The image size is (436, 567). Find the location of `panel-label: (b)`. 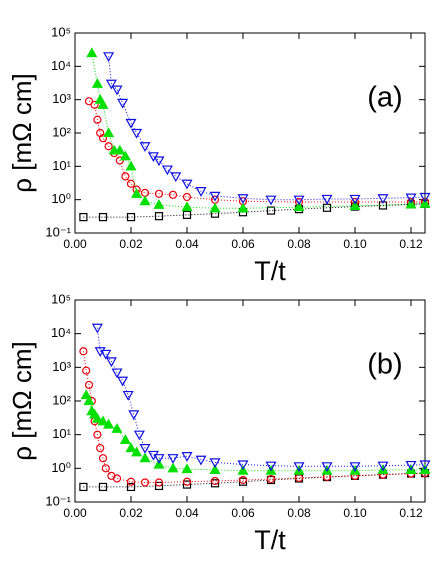

panel-label: (b) is located at coordinates (384, 365).